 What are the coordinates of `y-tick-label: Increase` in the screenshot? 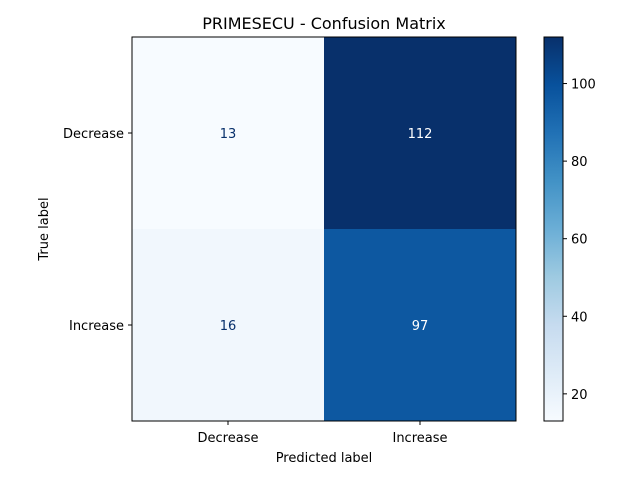 It's located at (96, 326).